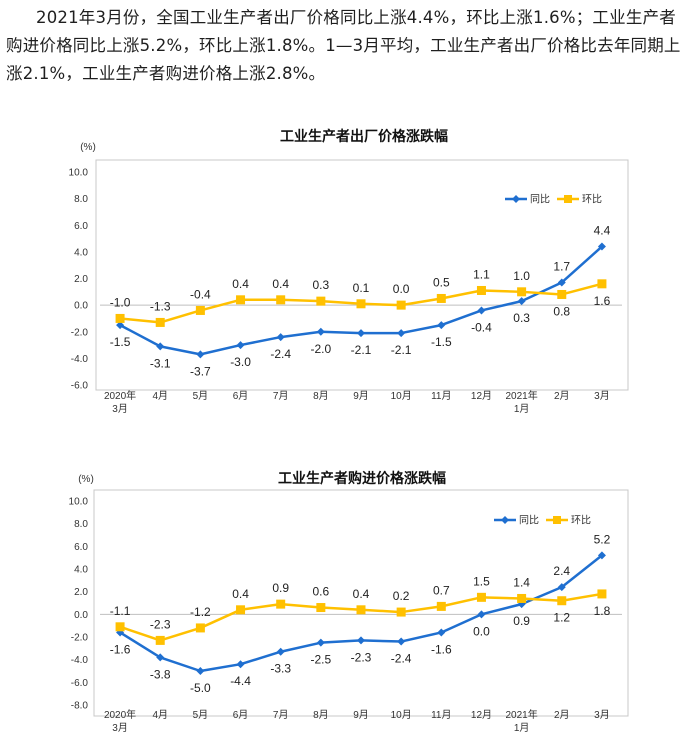  What do you see at coordinates (521, 582) in the screenshot?
I see `data-label-mom: 1.4` at bounding box center [521, 582].